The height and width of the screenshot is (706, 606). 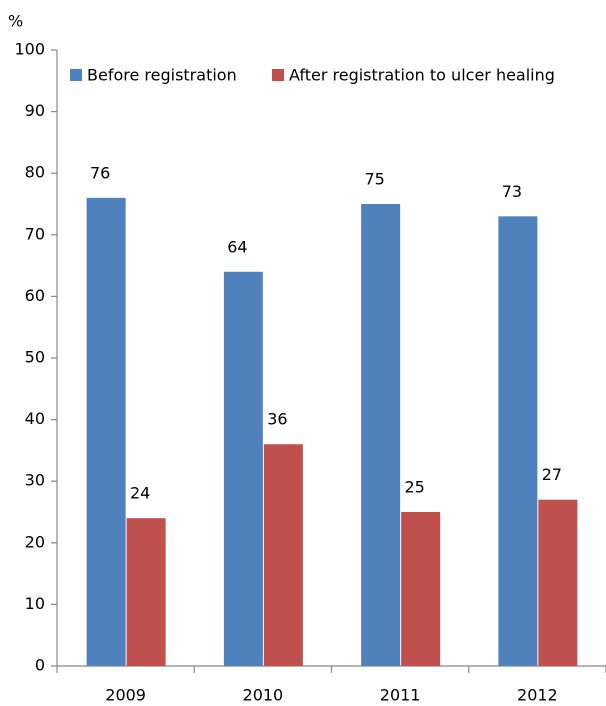 I want to click on y-tick-label: 60, so click(x=35, y=295).